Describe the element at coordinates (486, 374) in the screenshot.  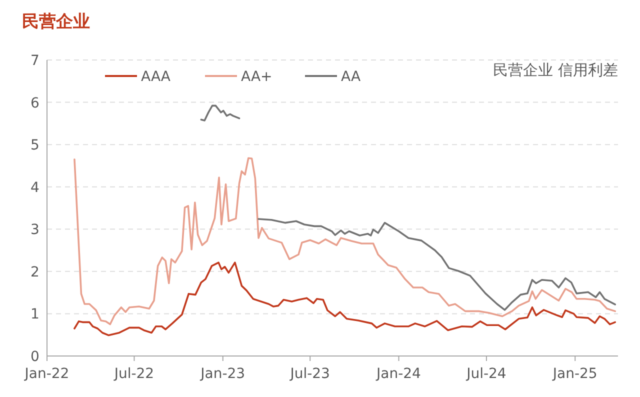
I see `x-tick-label: Jul-24` at that location.